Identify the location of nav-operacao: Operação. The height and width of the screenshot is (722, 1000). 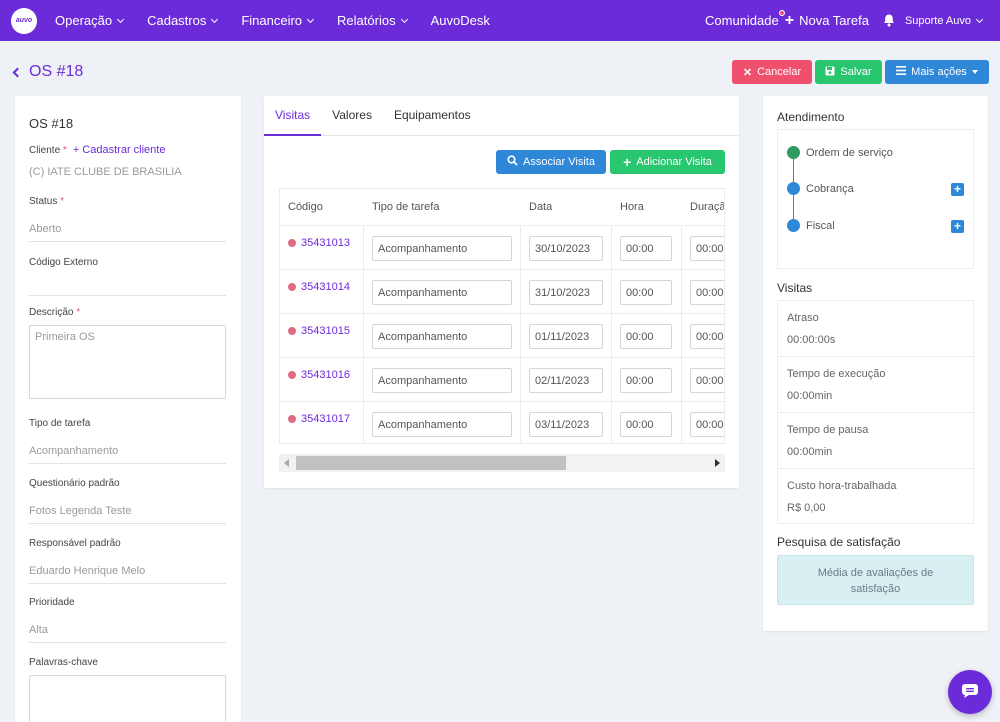
(90, 20).